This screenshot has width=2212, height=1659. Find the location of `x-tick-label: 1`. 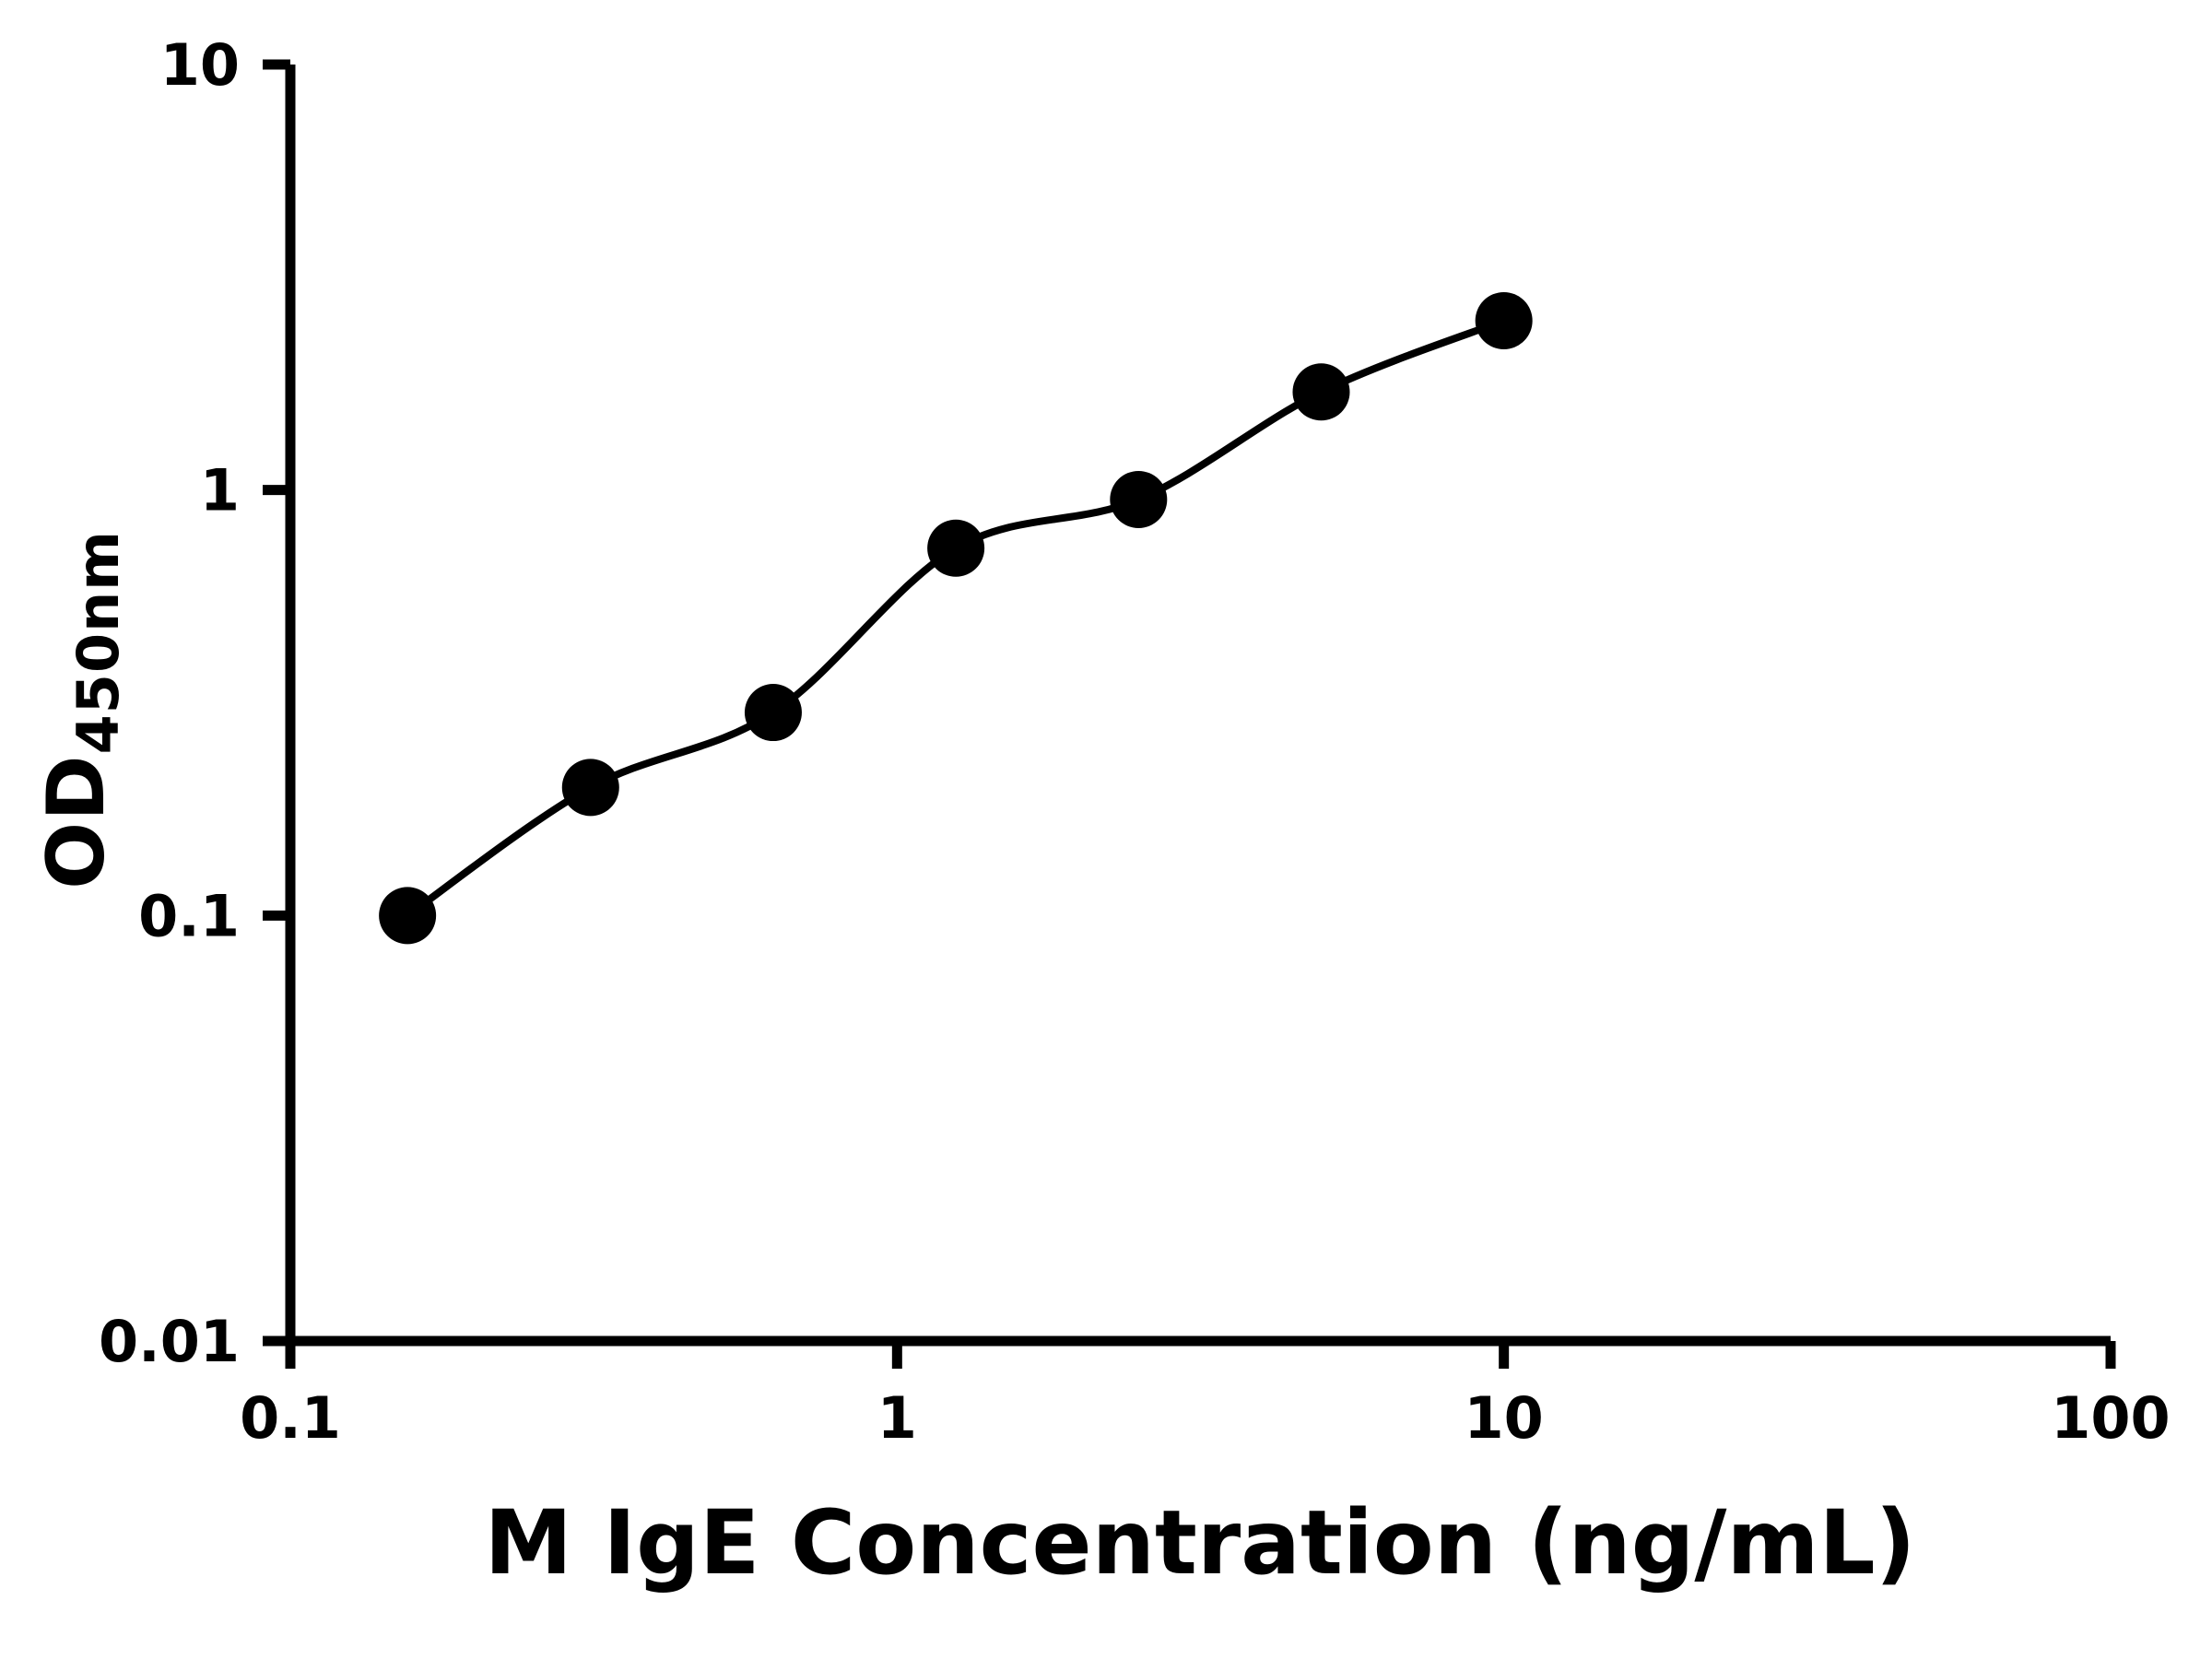

x-tick-label: 1 is located at coordinates (897, 1418).